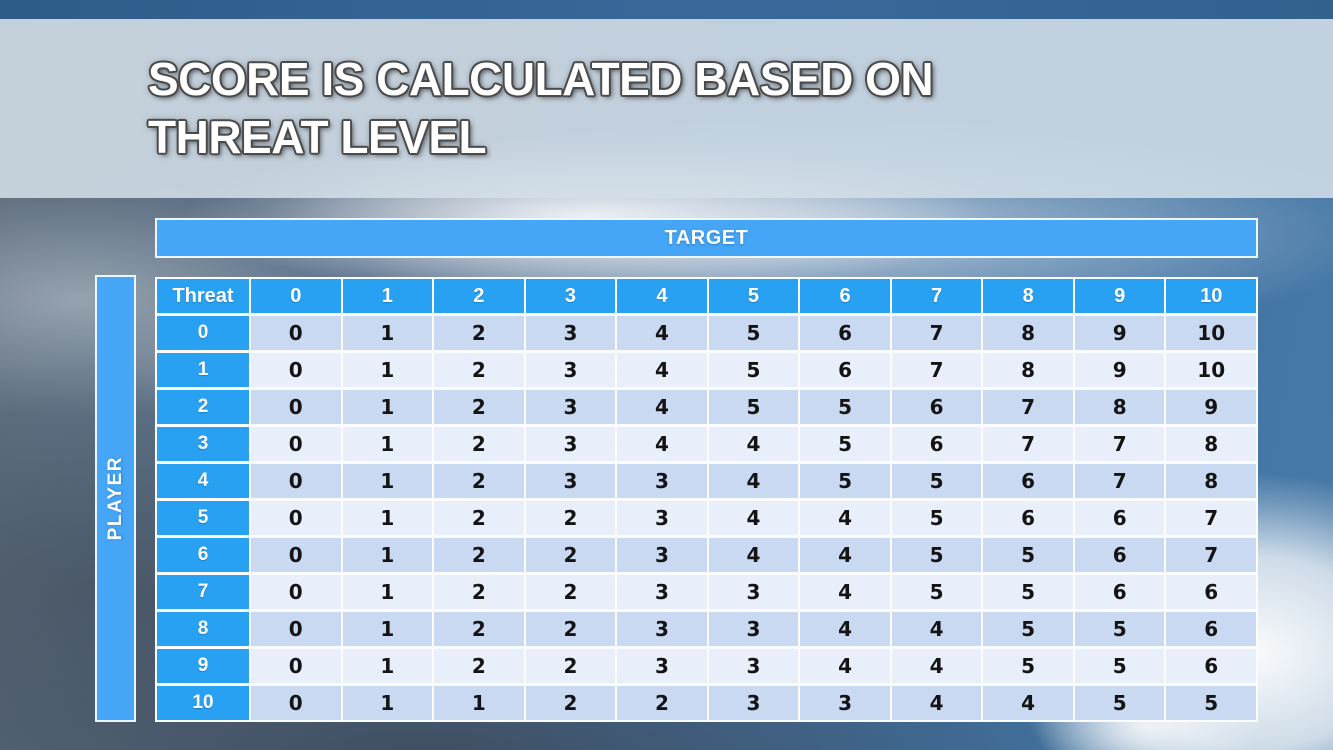 The width and height of the screenshot is (1333, 750). Describe the element at coordinates (753, 333) in the screenshot. I see `score-cell-r0-c5: 5` at that location.